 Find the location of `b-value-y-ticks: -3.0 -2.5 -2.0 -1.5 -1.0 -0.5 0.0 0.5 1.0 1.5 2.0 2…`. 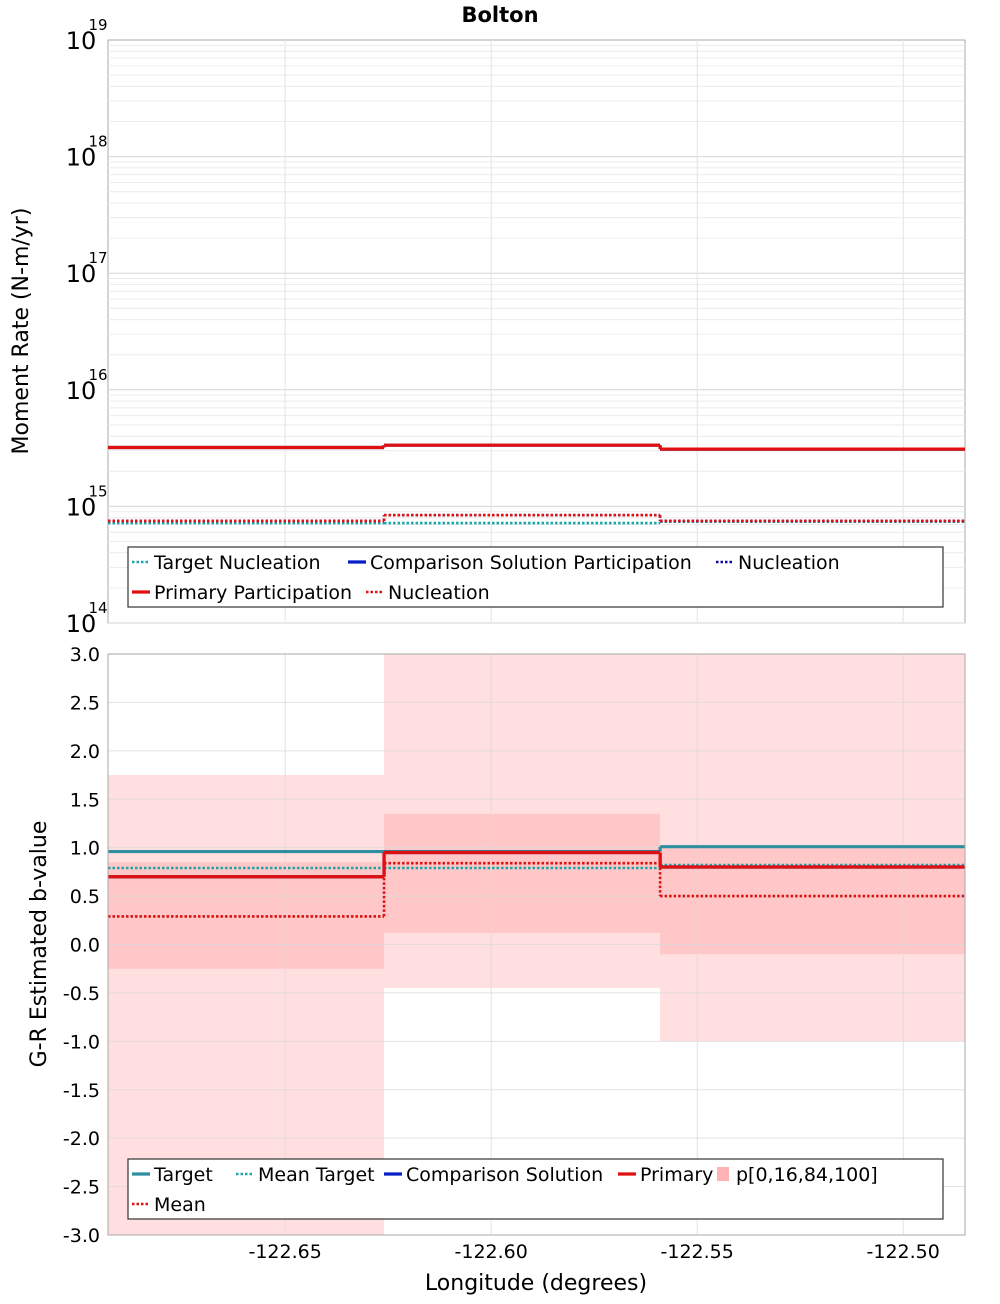

b-value-y-ticks: -3.0 -2.5 -2.0 -1.5 -1.0 -0.5 0.0 0.5 1.0 1.5 2.0 2… is located at coordinates (81, 945).